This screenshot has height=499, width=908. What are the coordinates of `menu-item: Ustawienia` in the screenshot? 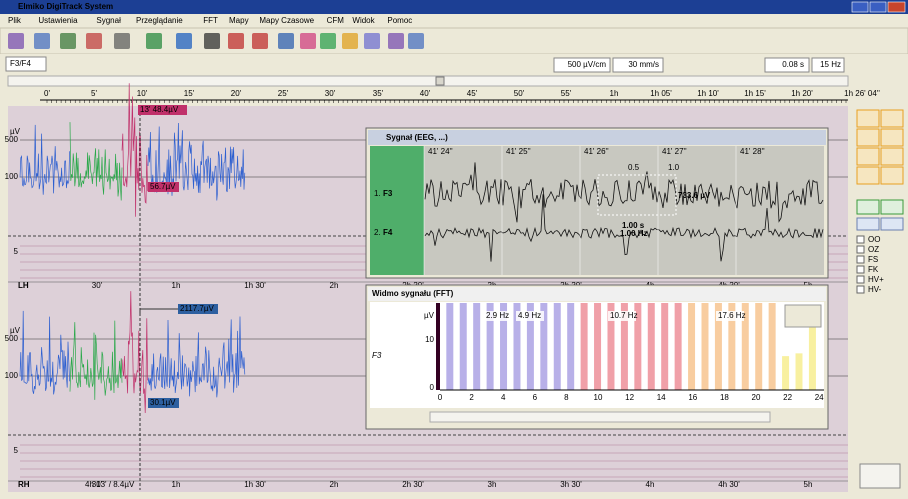 It's located at (58, 20).